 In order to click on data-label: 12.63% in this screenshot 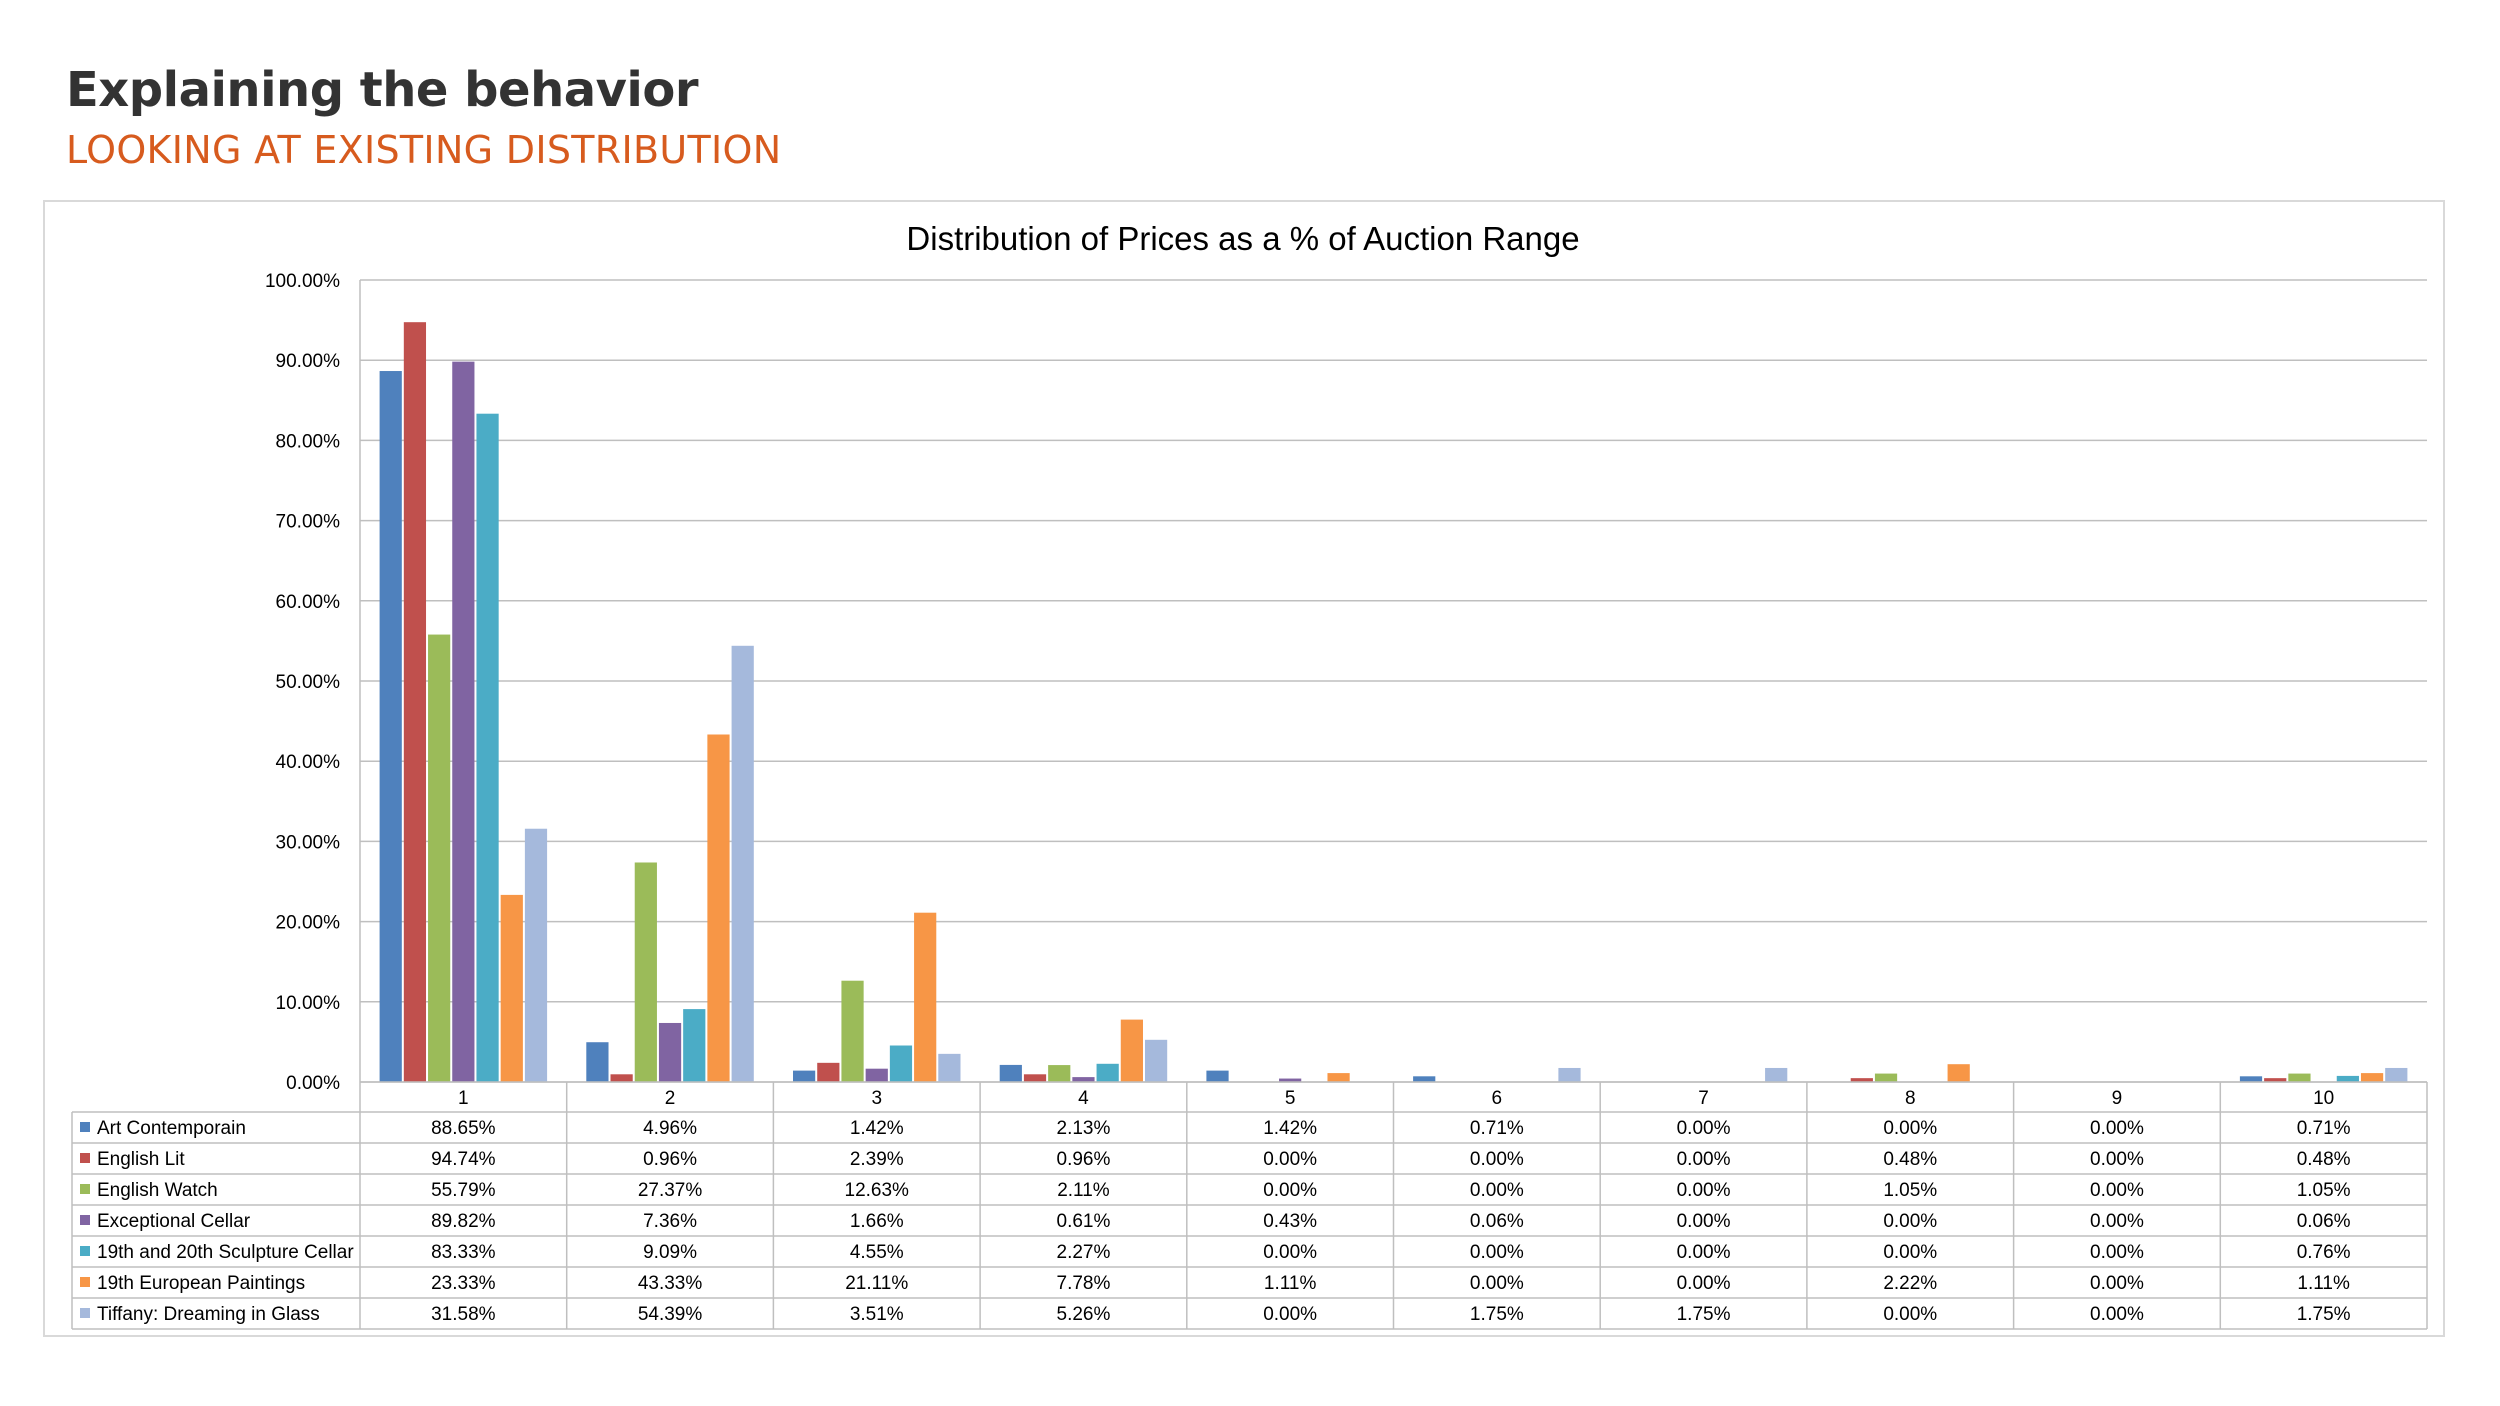, I will do `click(877, 1190)`.